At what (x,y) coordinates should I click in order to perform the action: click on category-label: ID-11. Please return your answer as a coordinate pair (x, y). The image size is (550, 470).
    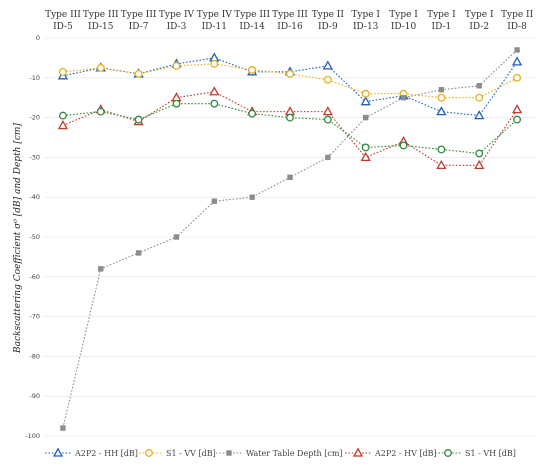
    Looking at the image, I should click on (214, 27).